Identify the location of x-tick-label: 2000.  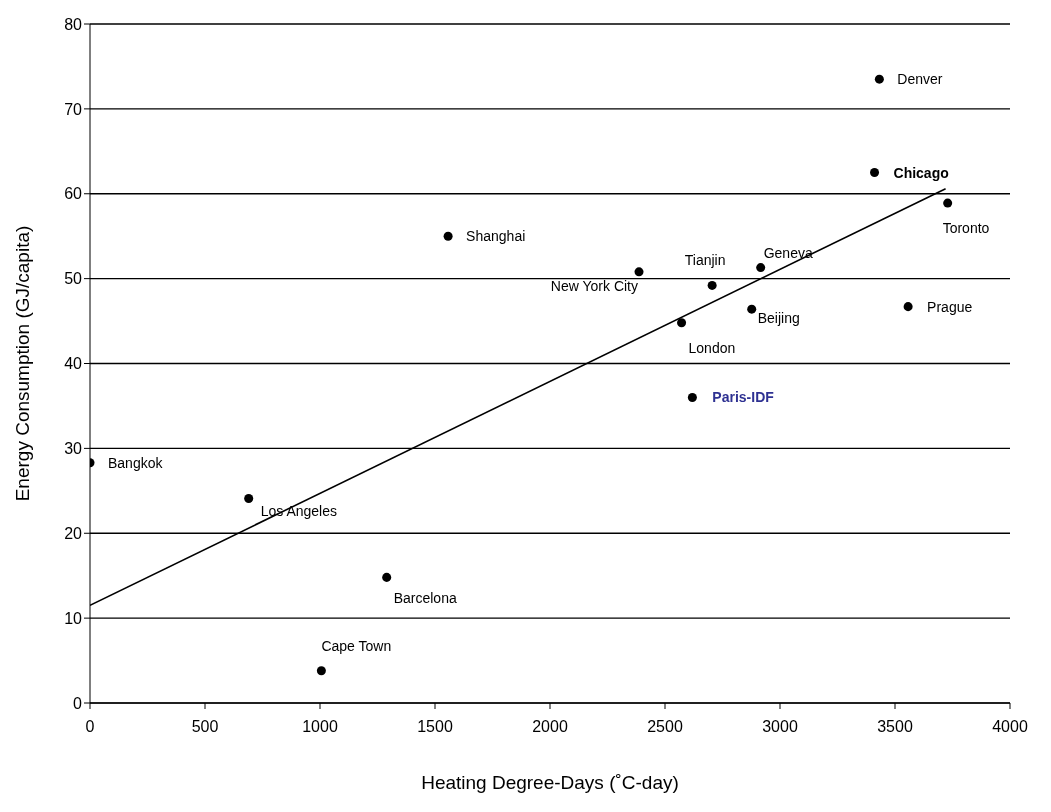
(550, 727).